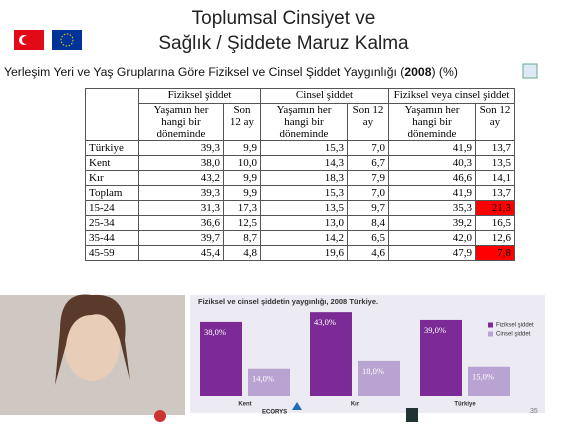 The image size is (567, 430). What do you see at coordinates (368, 148) in the screenshot?
I see `value-cell: 7,0` at bounding box center [368, 148].